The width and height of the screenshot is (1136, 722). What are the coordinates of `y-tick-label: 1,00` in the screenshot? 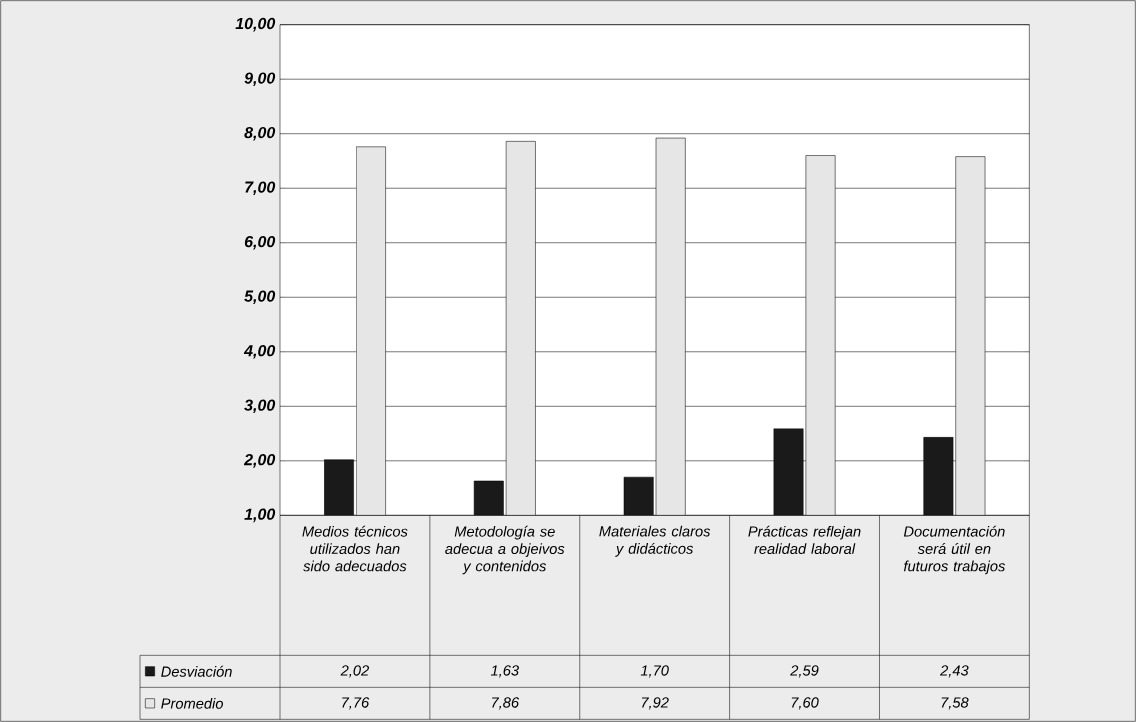 It's located at (260, 515).